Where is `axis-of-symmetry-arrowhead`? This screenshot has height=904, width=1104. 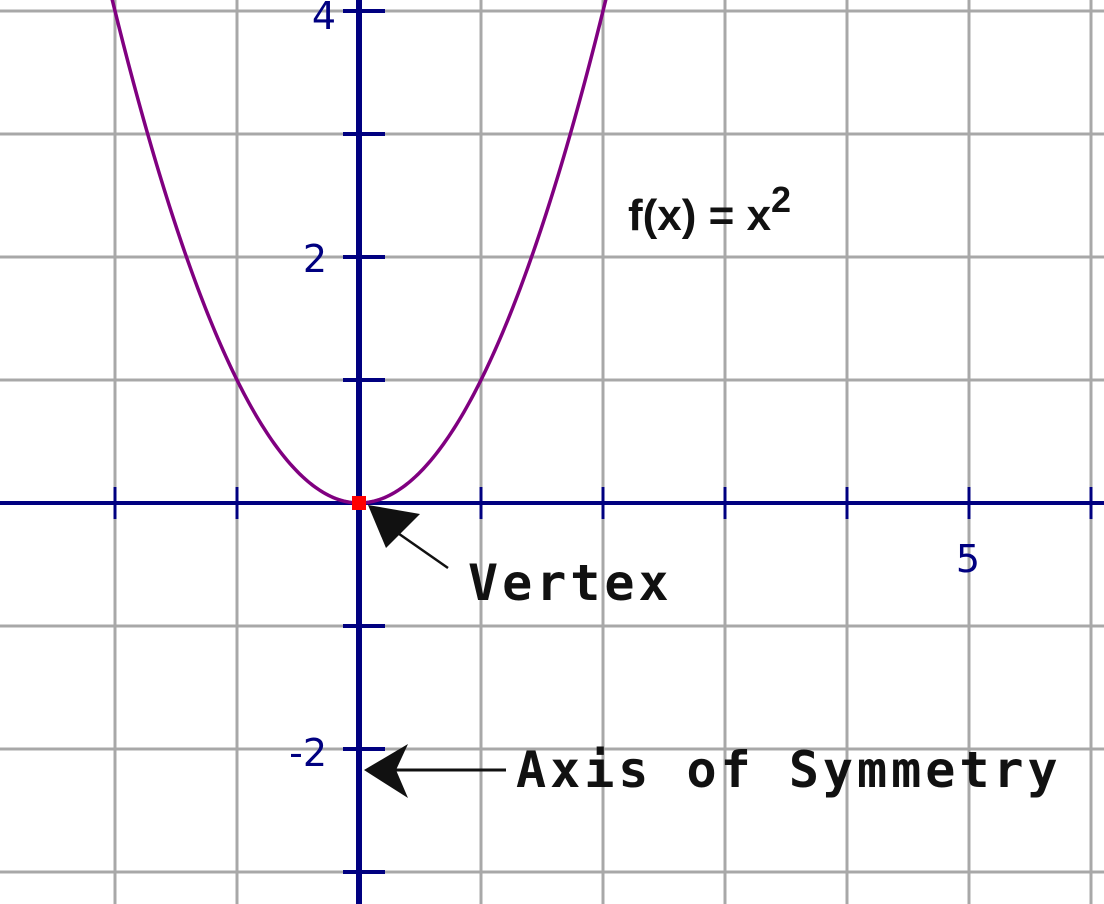
axis-of-symmetry-arrowhead is located at coordinates (386, 771).